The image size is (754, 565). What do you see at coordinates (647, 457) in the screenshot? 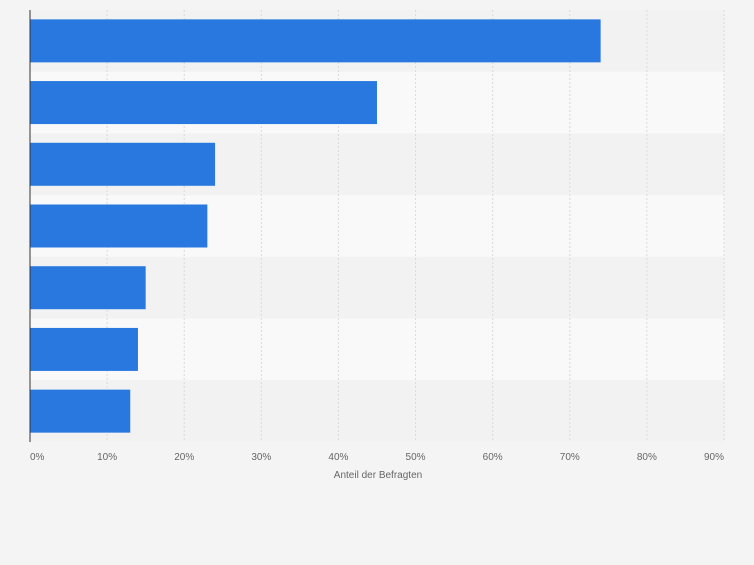
I see `x-tick-label: 80%` at bounding box center [647, 457].